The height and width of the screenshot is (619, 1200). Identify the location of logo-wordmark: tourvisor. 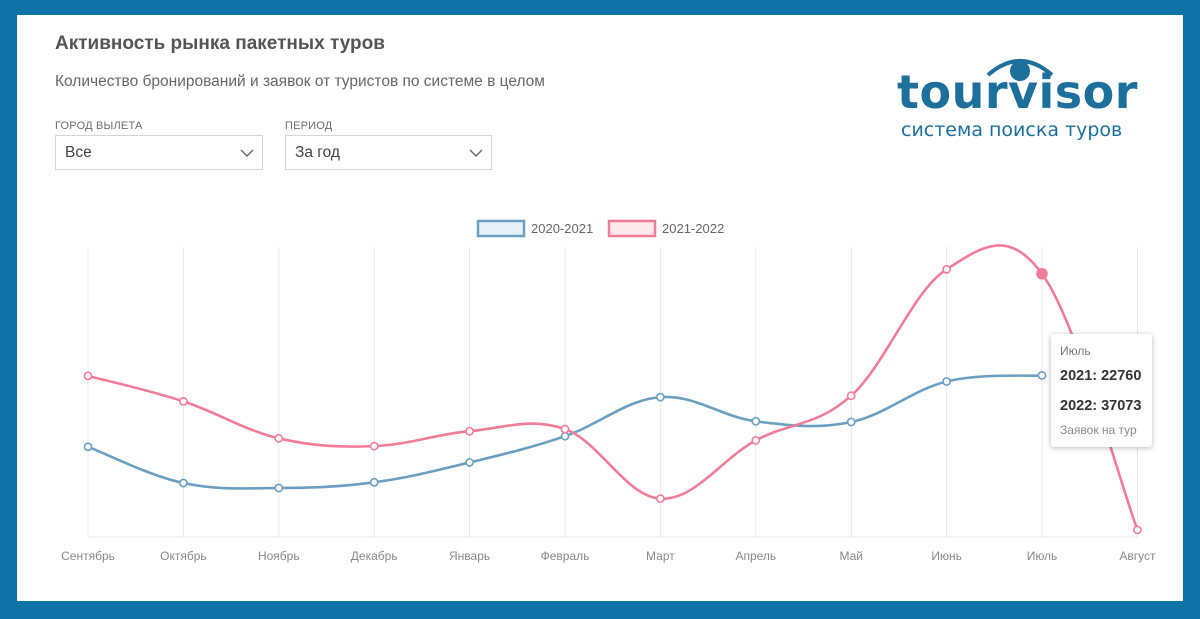
(1017, 92).